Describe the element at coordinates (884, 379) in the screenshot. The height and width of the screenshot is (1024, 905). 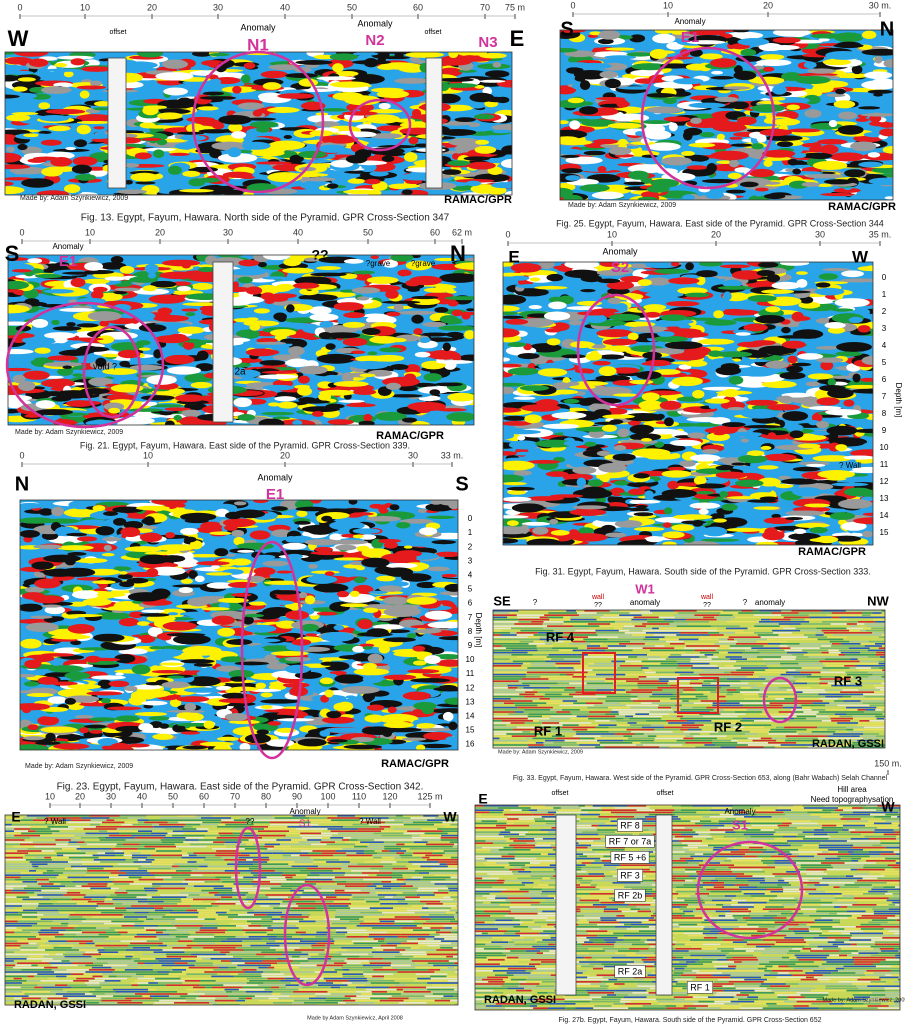
I see `depth-label: 6` at that location.